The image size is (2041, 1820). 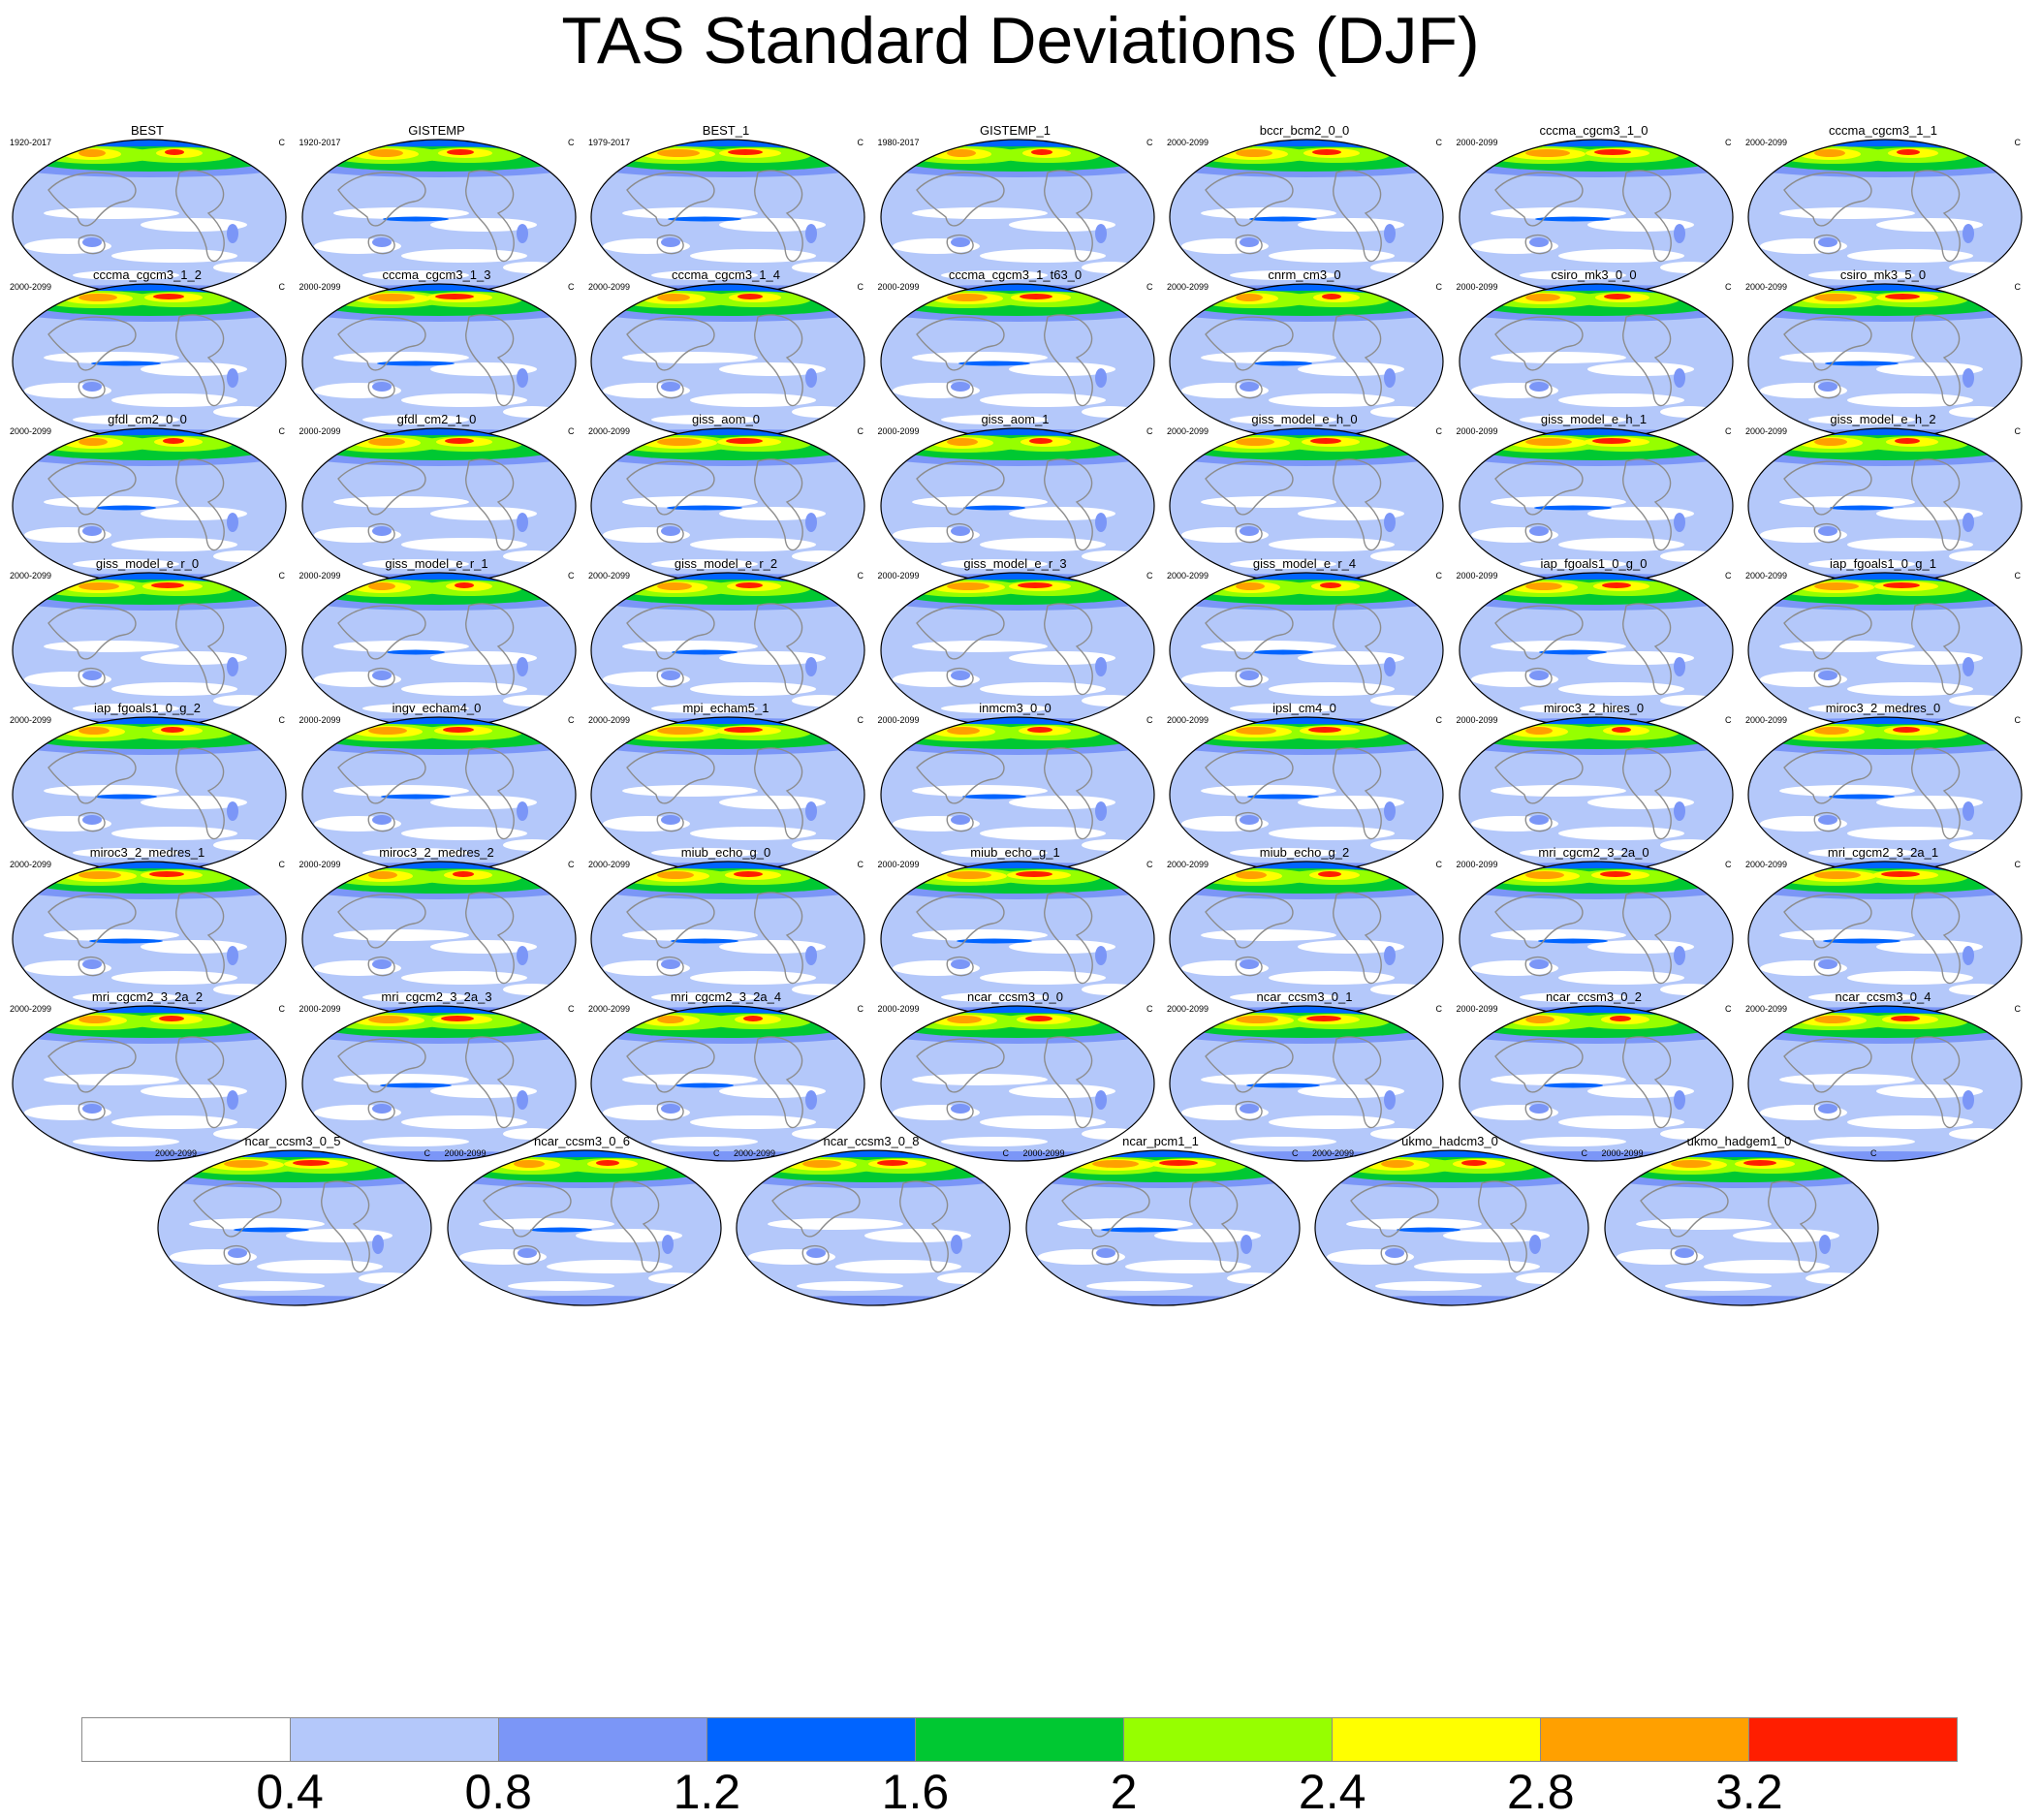 I want to click on map-panel: bccr_bcm2_0_0 2000-2099 C, so click(x=1304, y=215).